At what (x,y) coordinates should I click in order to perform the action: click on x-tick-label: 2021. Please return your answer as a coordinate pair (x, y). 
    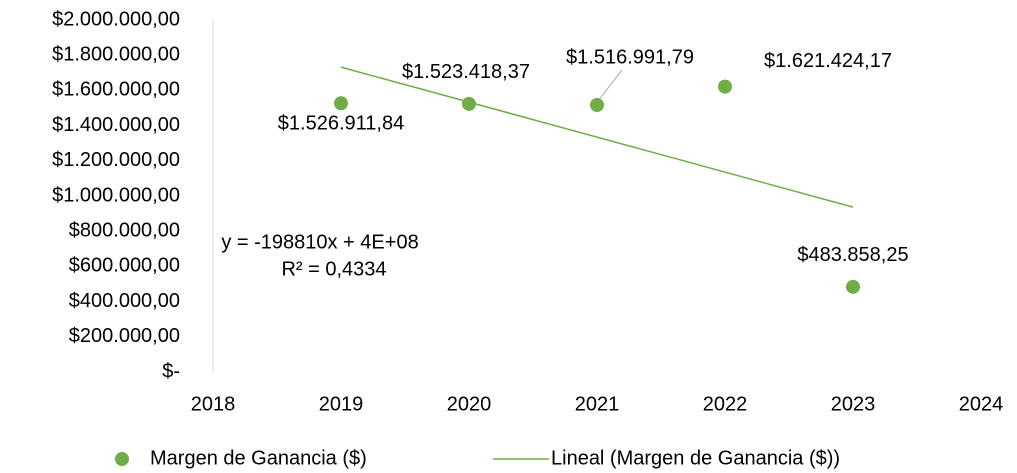
    Looking at the image, I should click on (597, 404).